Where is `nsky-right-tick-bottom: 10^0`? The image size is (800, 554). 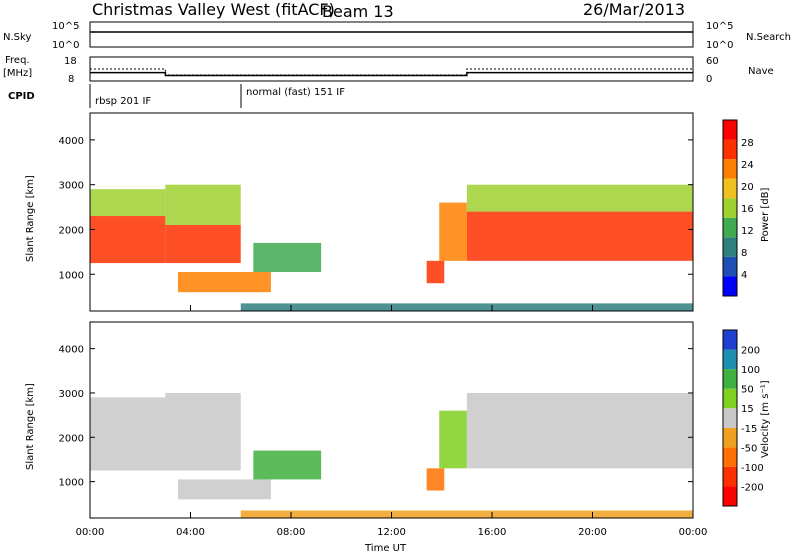
nsky-right-tick-bottom: 10^0 is located at coordinates (719, 45).